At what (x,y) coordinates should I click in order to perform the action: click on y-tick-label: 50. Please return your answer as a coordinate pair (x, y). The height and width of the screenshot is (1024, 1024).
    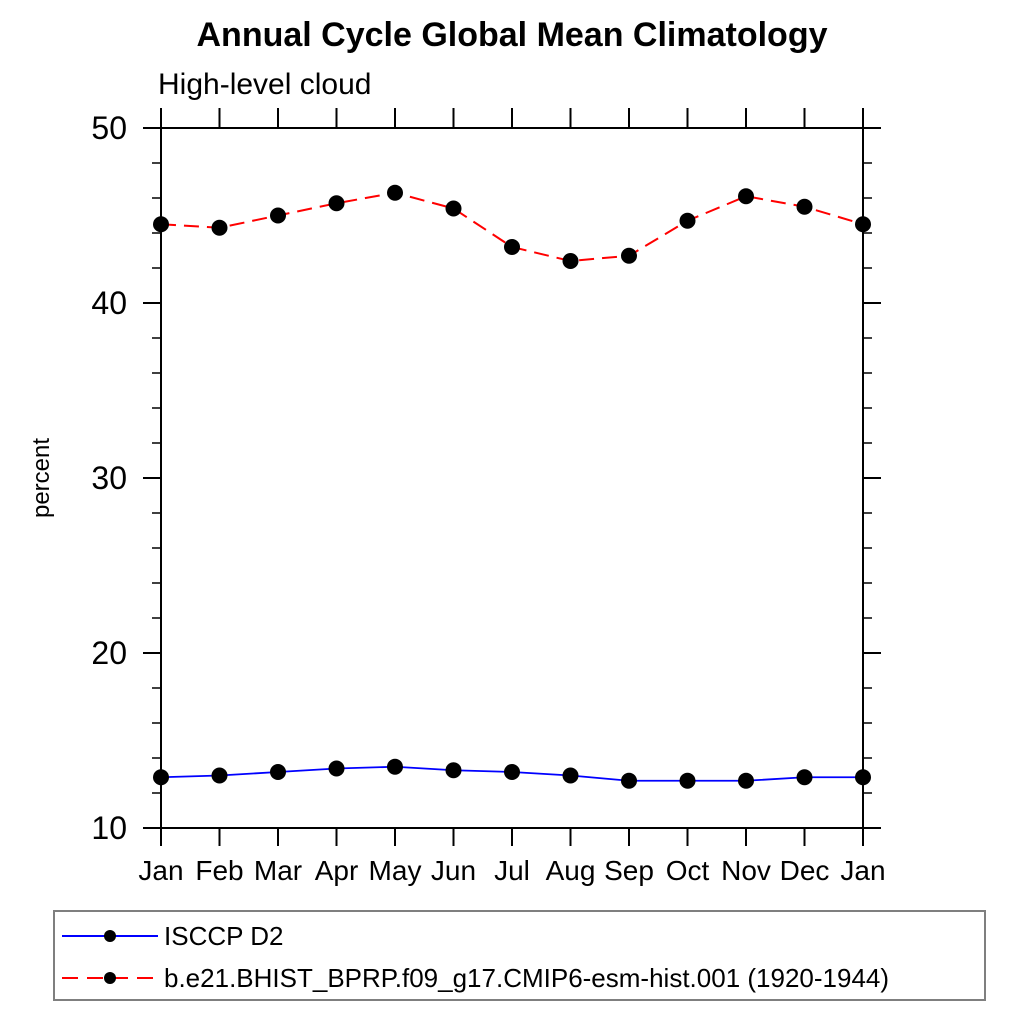
    Looking at the image, I should click on (109, 128).